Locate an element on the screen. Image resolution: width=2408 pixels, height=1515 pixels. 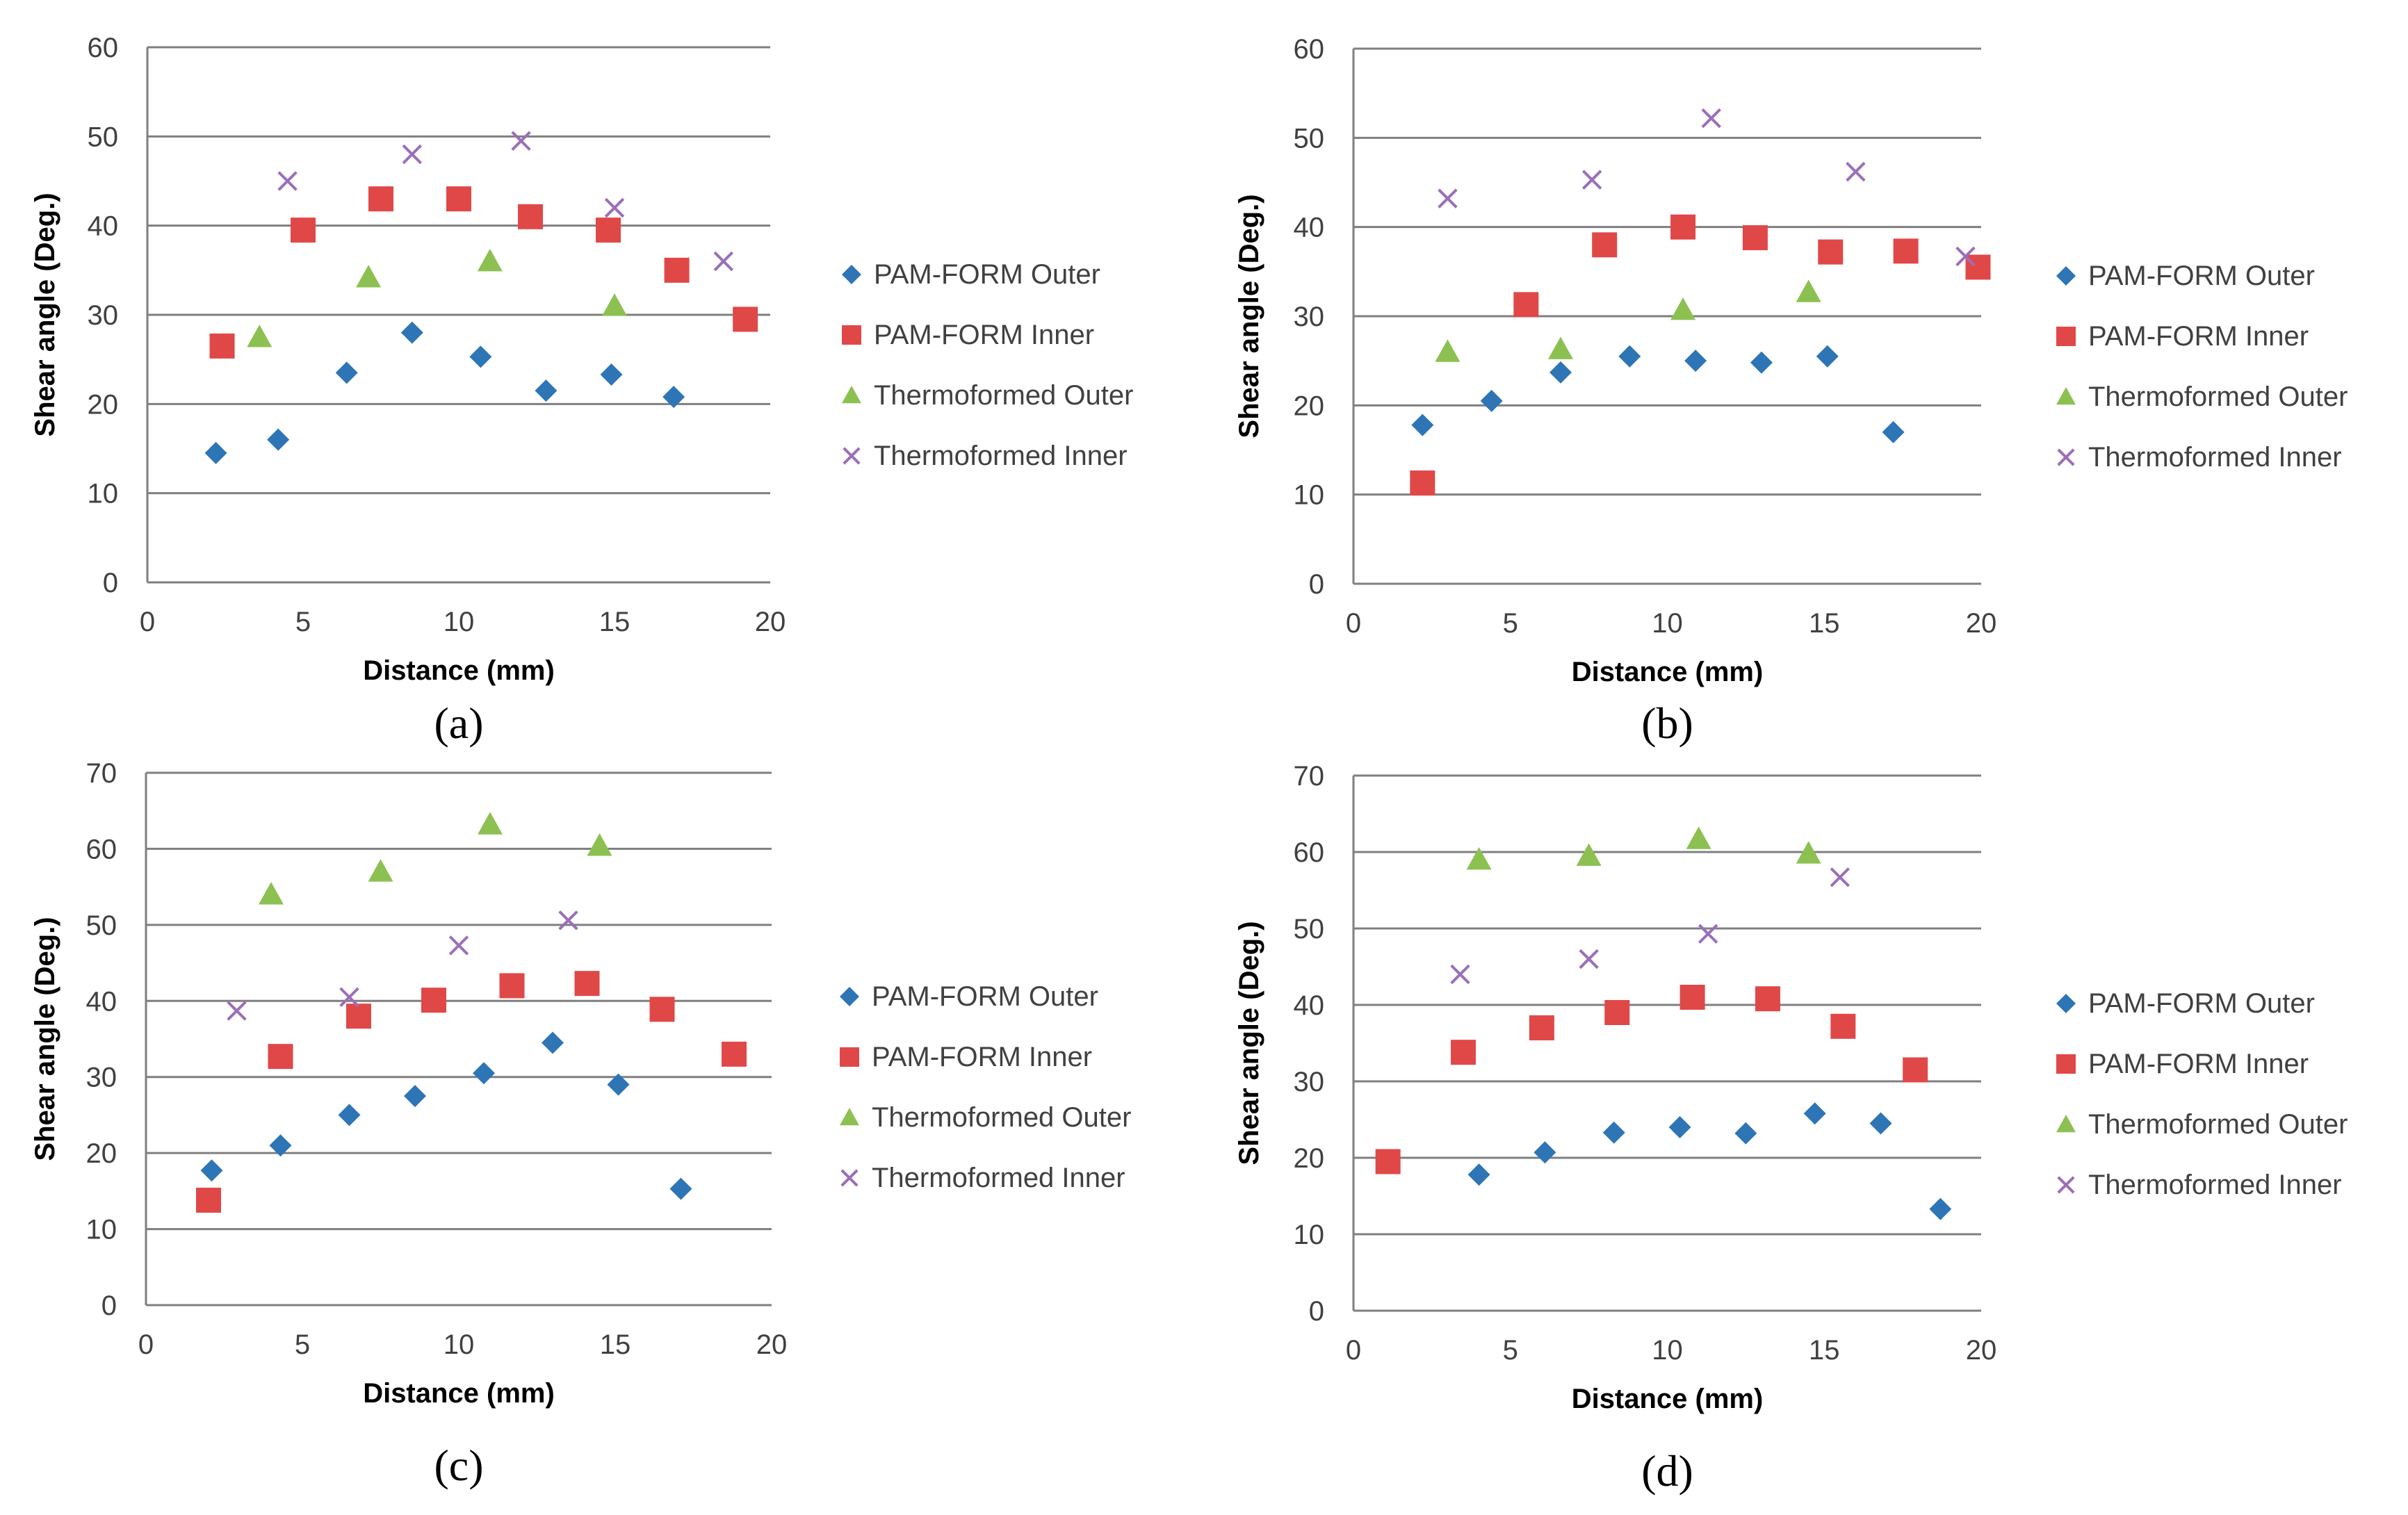
panel-label: (a) is located at coordinates (458, 723).